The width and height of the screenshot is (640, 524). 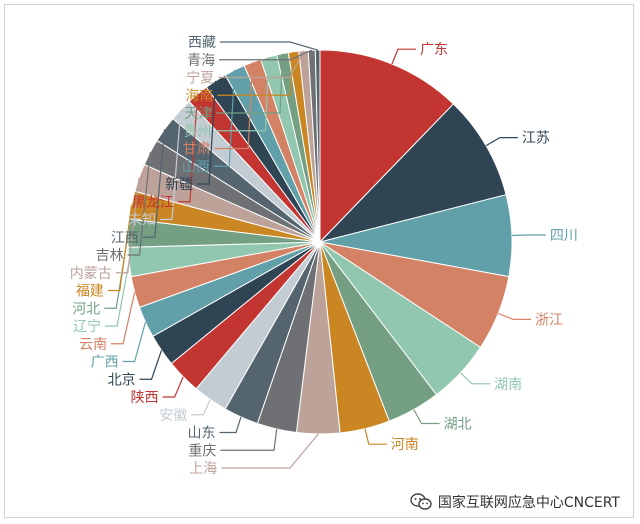 I want to click on slice-label-5: 湖北, so click(x=458, y=425).